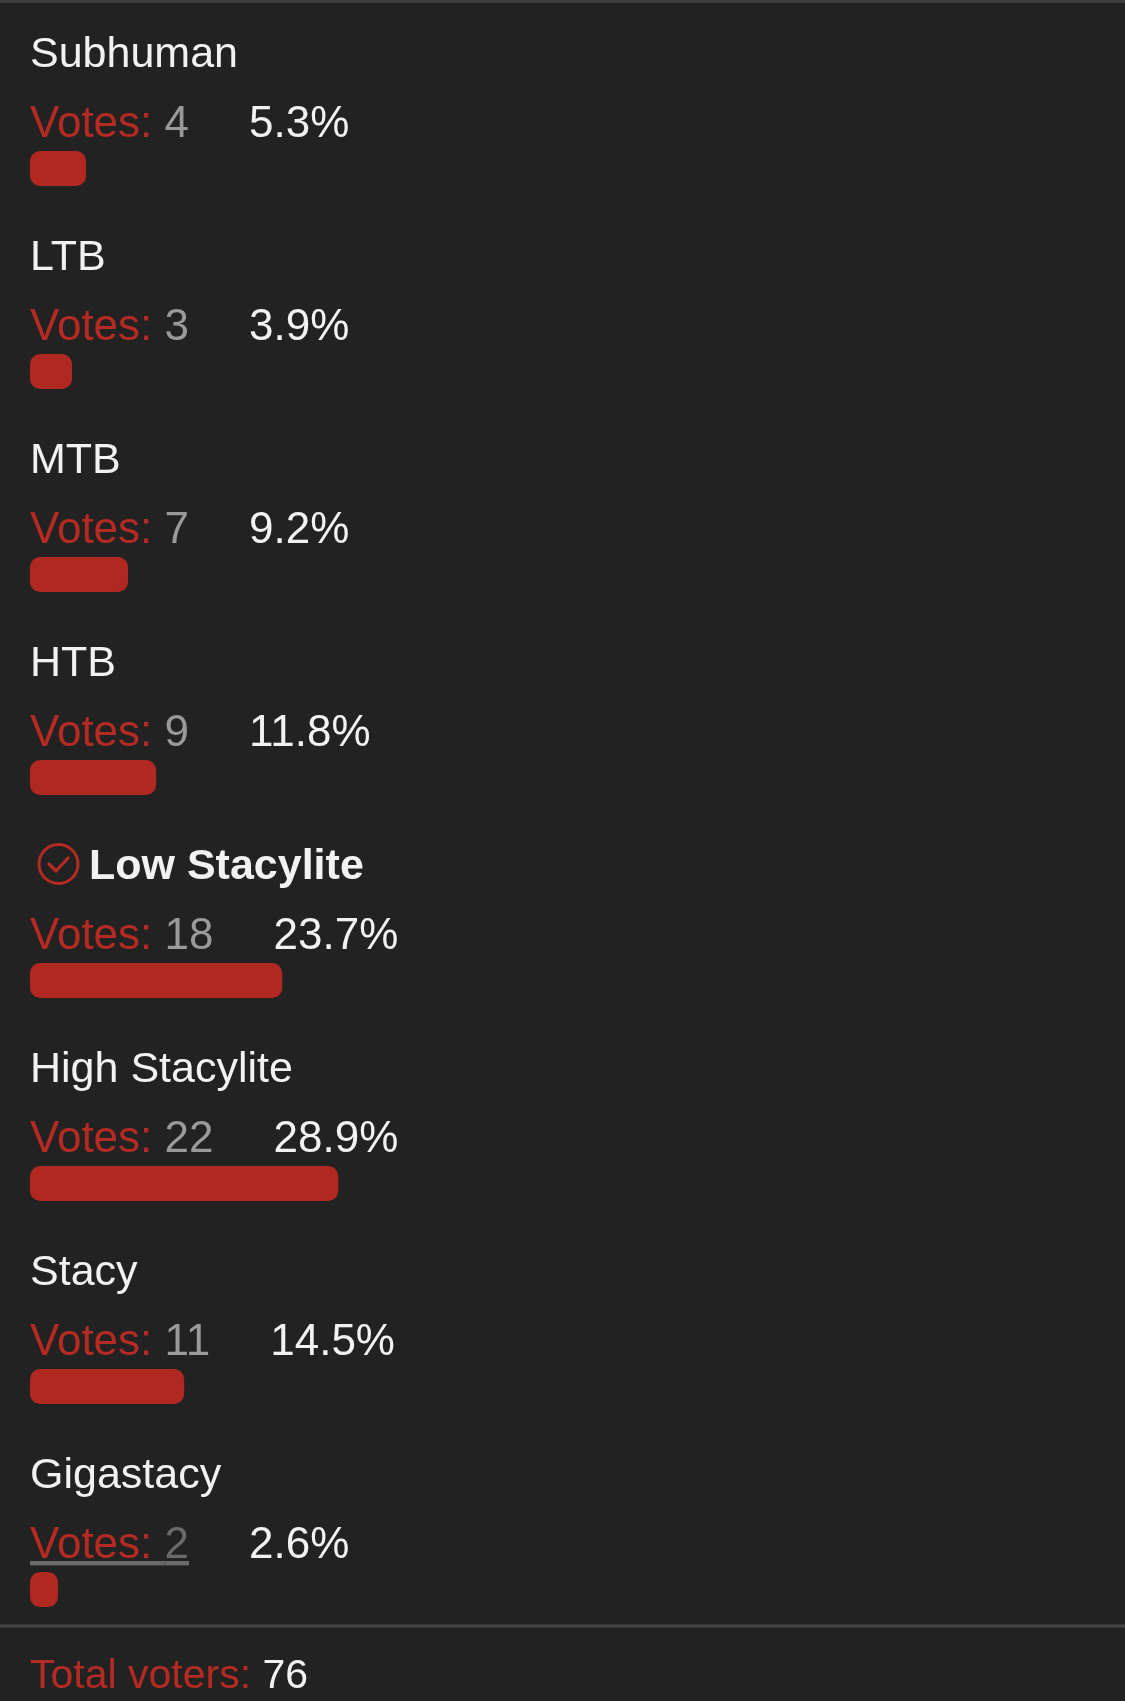  Describe the element at coordinates (161, 1067) in the screenshot. I see `y-tick-label: High Stacylite` at that location.